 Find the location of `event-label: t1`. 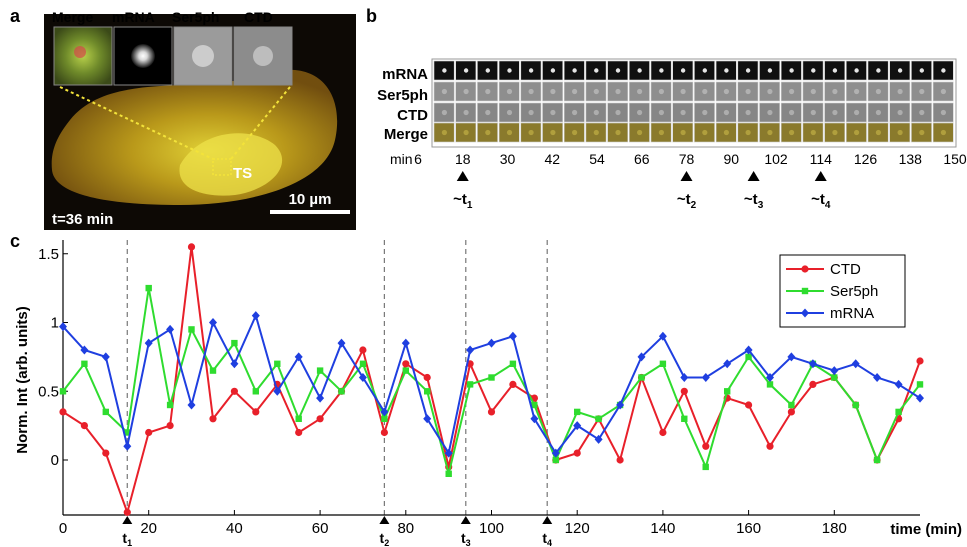

event-label: t1 is located at coordinates (127, 538).